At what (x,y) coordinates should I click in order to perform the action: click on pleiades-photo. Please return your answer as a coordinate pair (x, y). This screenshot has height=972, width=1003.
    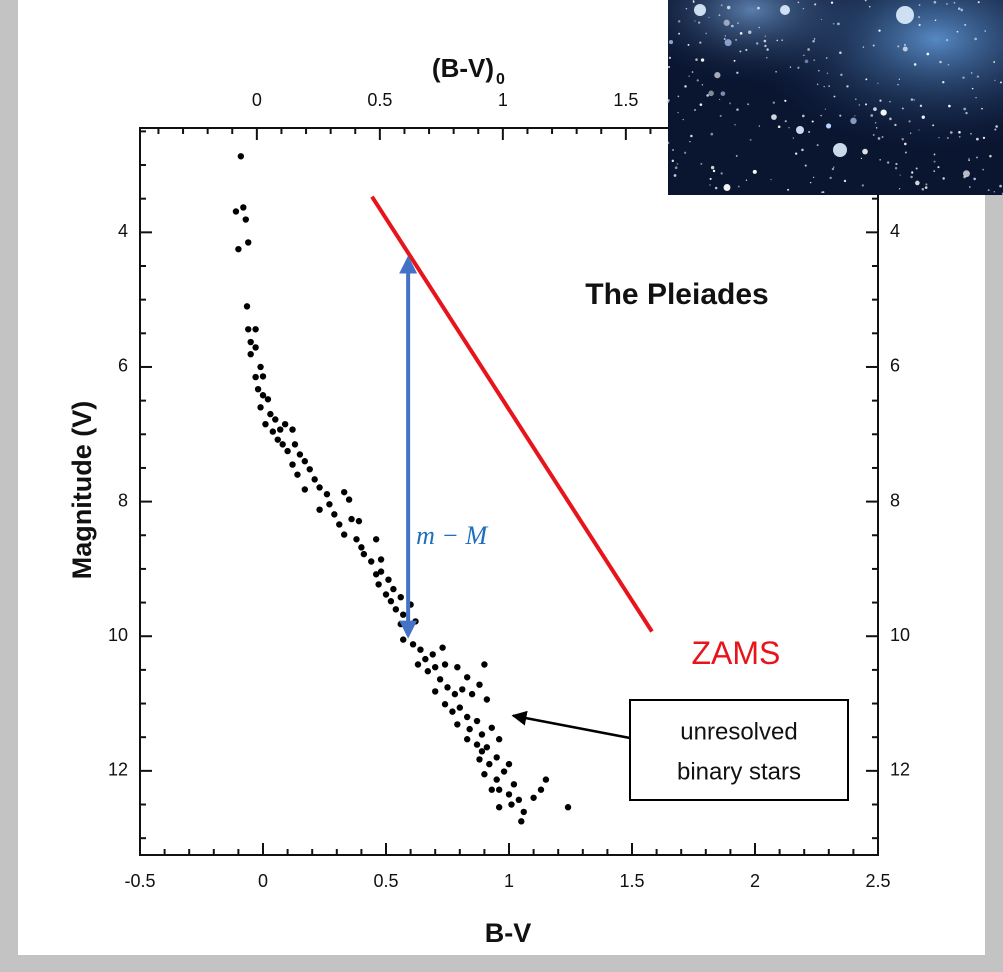
    Looking at the image, I should click on (834, 97).